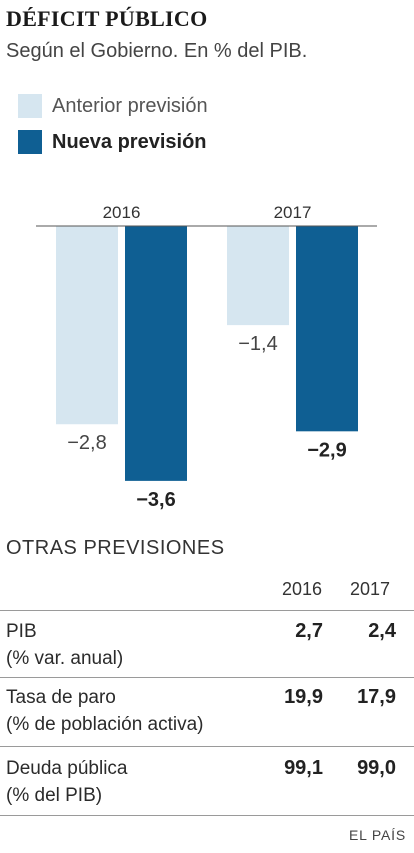  Describe the element at coordinates (258, 276) in the screenshot. I see `bar-anterior-2017` at that location.